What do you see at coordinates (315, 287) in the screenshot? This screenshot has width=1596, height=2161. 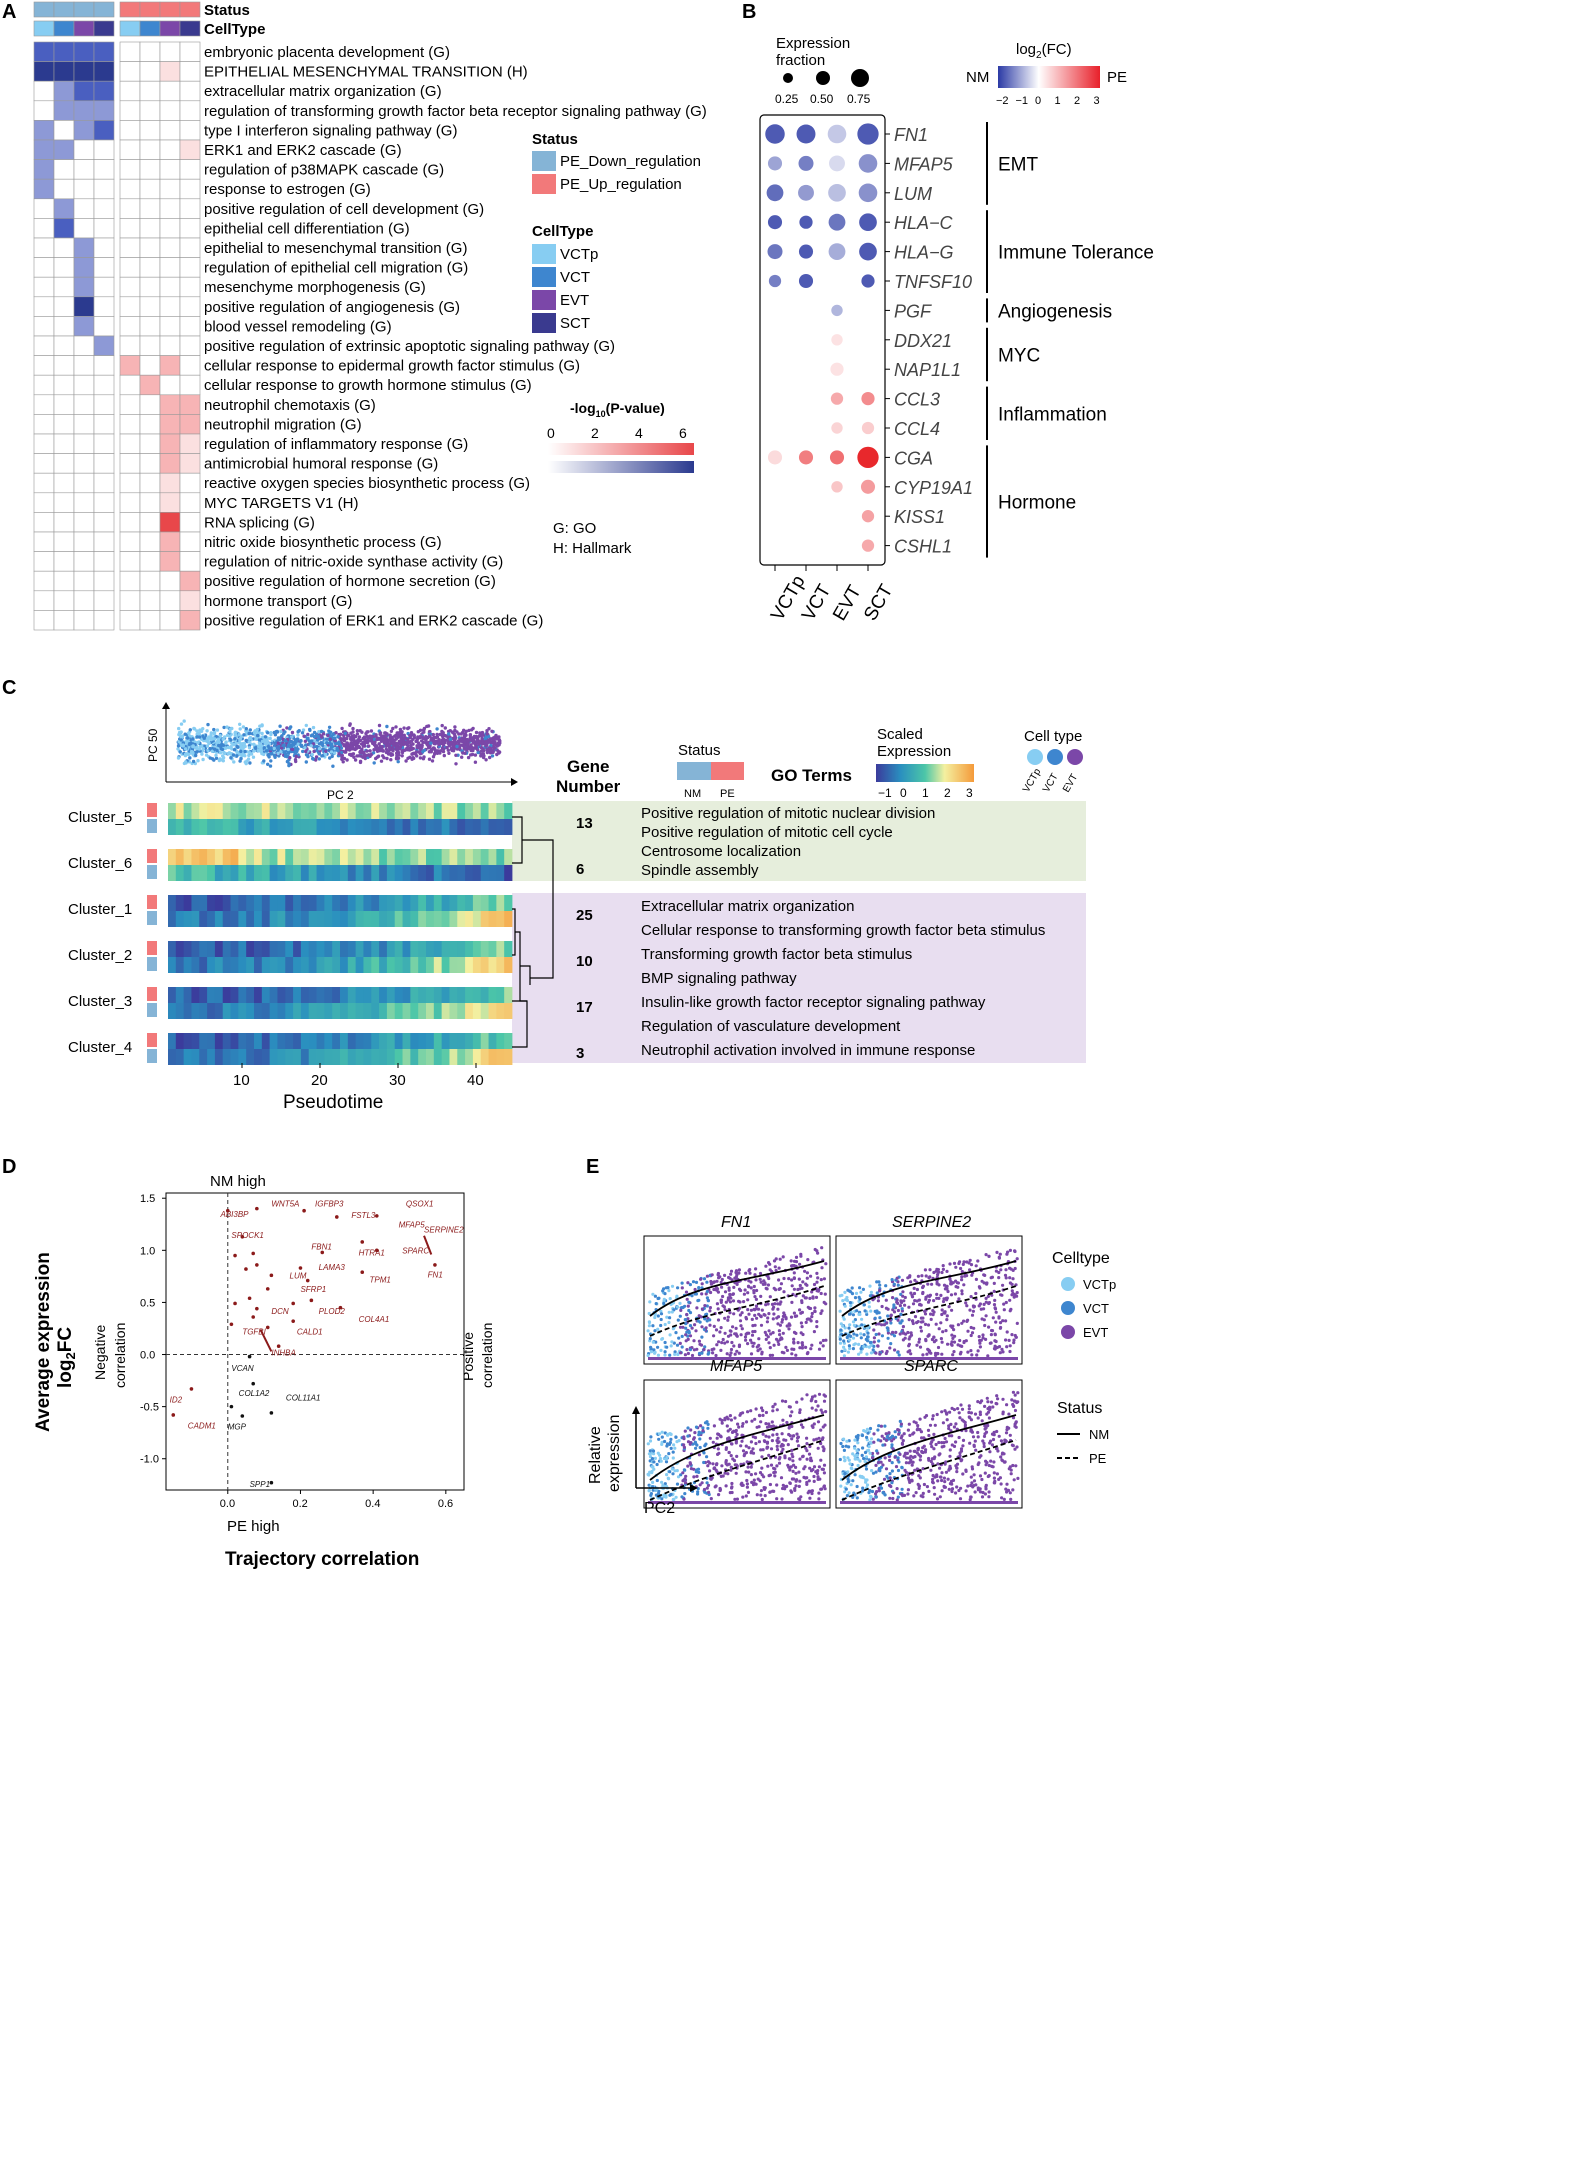 I see `go-term-label: mesenchyme morphogenesis (G)` at bounding box center [315, 287].